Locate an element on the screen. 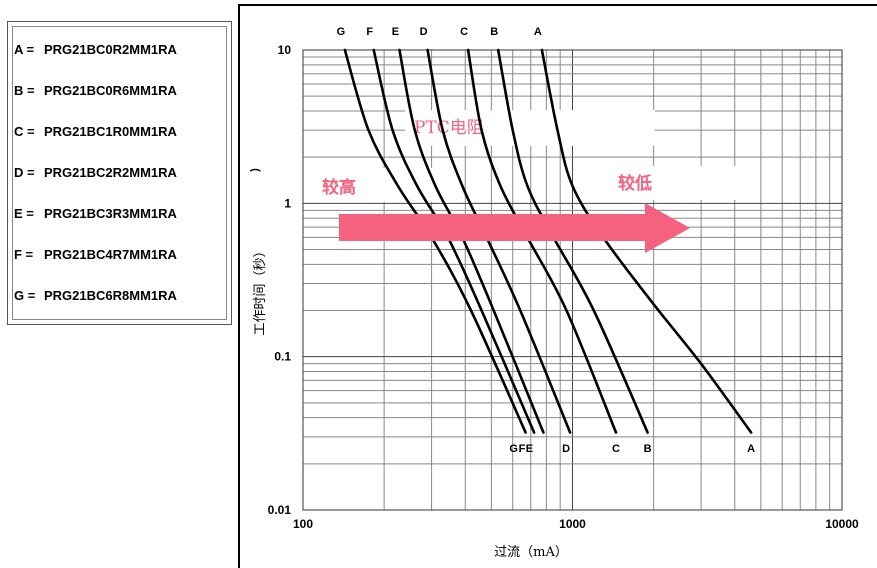  legend-item-c: C = PRG21BC1R0MM1RA is located at coordinates (95, 131).